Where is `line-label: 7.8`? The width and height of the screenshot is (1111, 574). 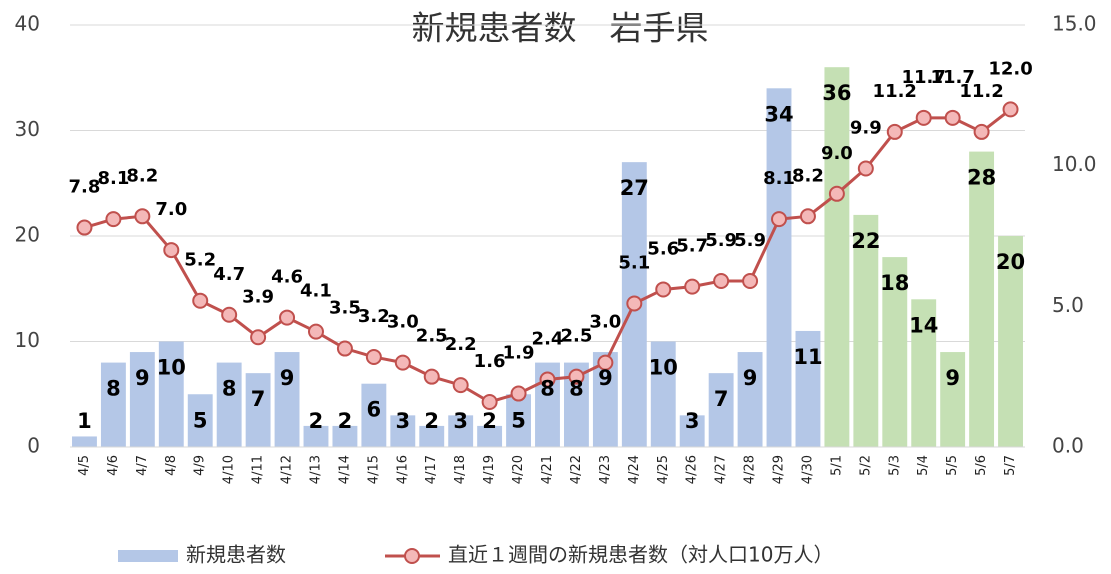 line-label: 7.8 is located at coordinates (85, 187).